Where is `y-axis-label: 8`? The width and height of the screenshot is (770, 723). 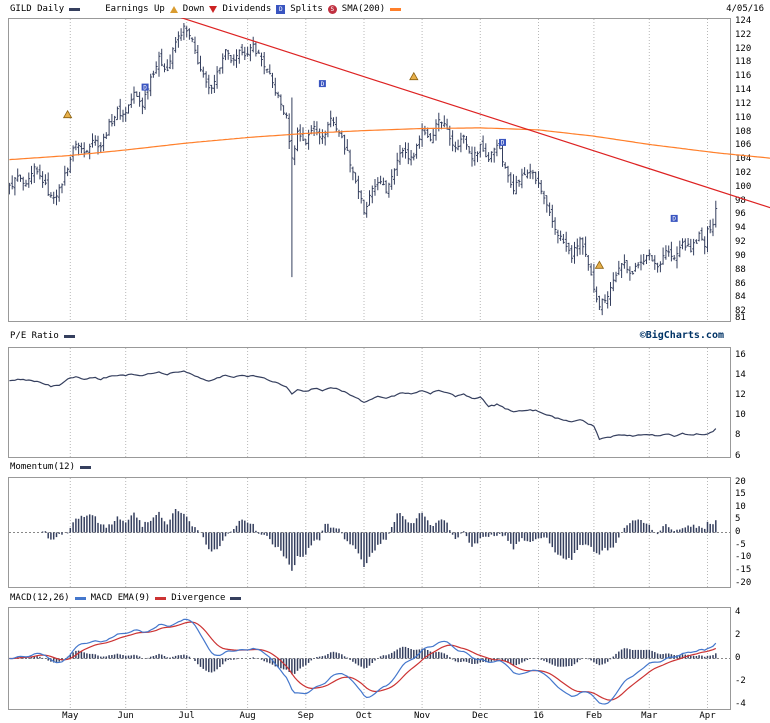 y-axis-label: 8 is located at coordinates (738, 435).